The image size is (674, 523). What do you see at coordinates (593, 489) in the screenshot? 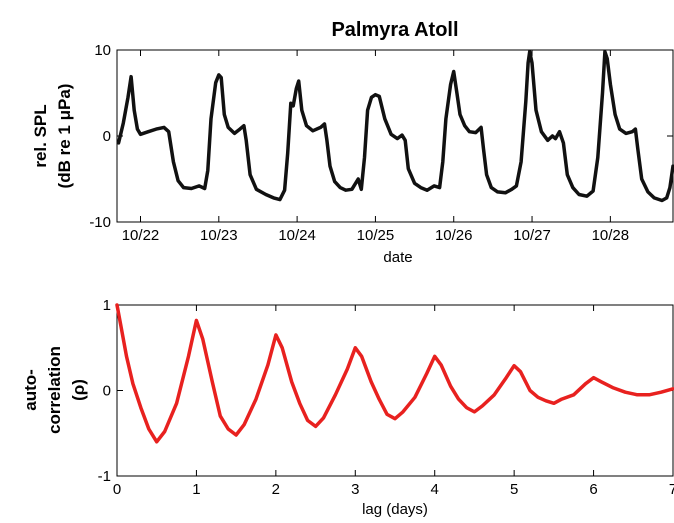
I see `acf-xtick-label-6: 6` at bounding box center [593, 489].